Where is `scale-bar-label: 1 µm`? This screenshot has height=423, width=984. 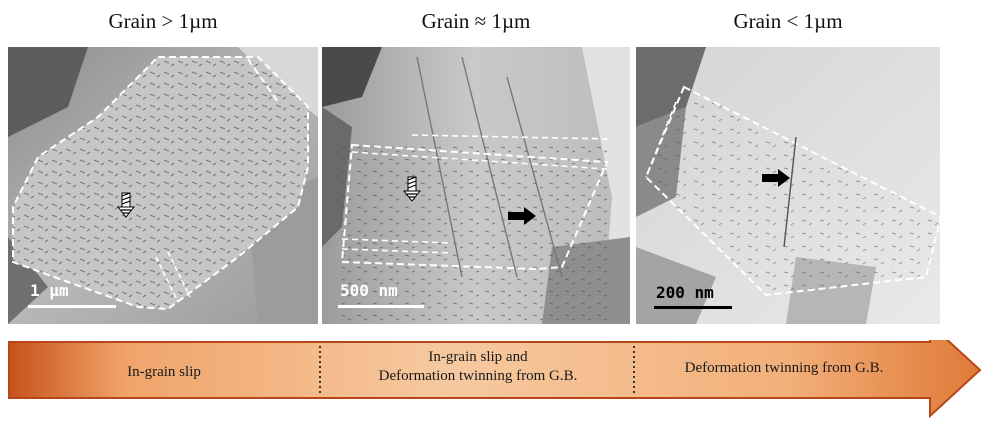 scale-bar-label: 1 µm is located at coordinates (49, 290).